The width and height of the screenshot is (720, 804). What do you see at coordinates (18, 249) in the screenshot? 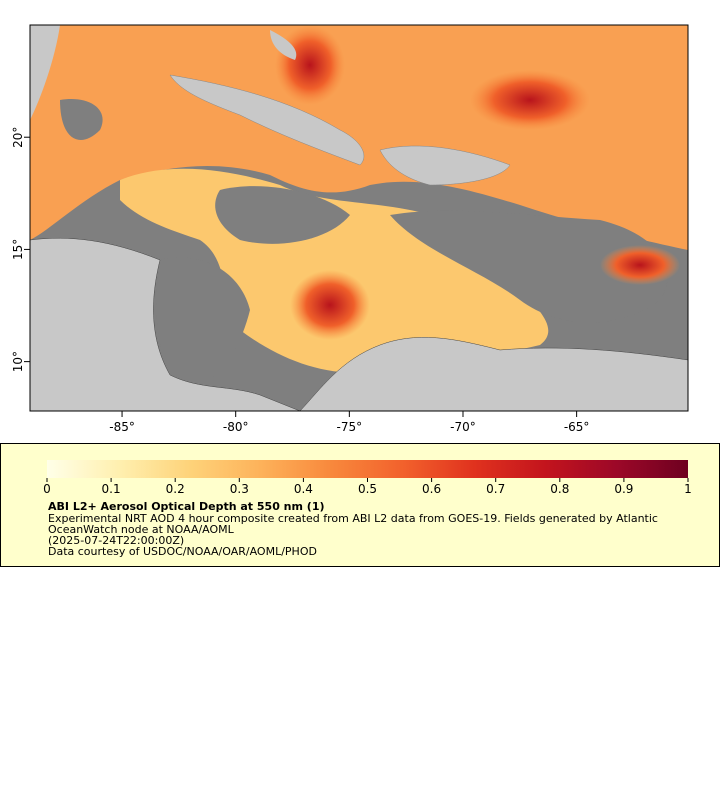
I see `y-tick-label: 15°` at bounding box center [18, 249].